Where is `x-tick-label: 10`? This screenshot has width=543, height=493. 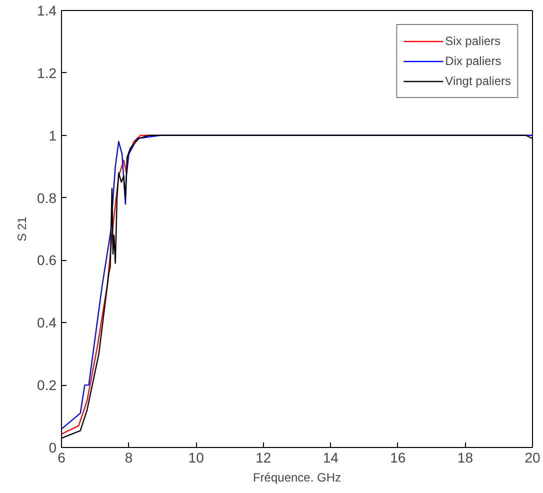
x-tick-label: 10 is located at coordinates (196, 458).